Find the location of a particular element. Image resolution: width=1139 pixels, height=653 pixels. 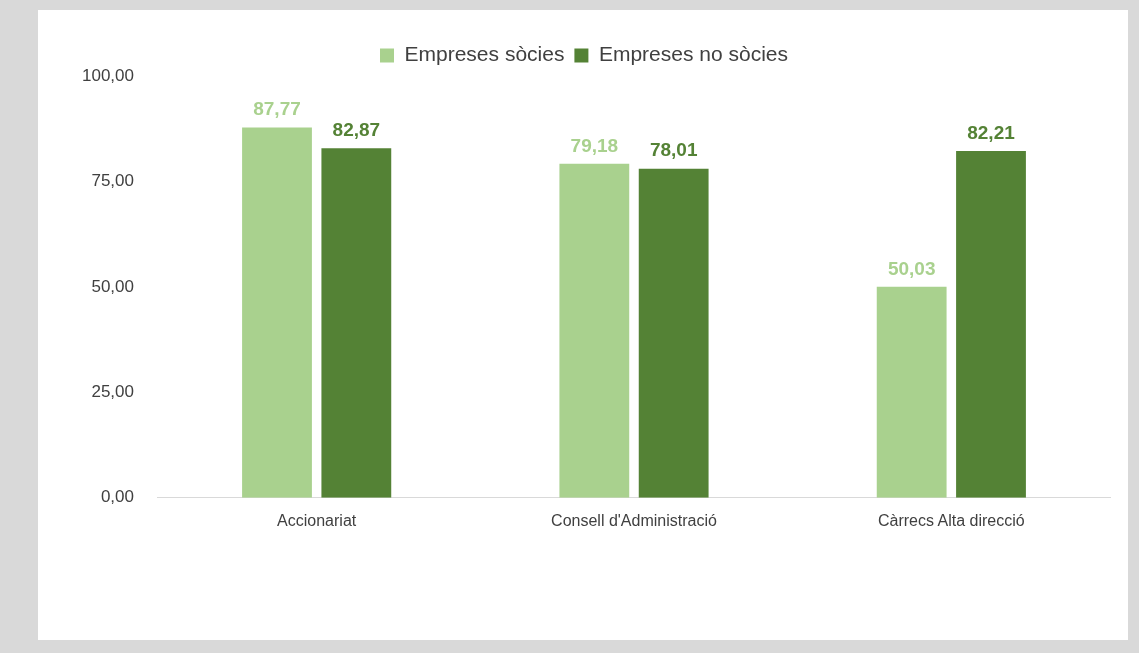

y-tick-label: 100,00 is located at coordinates (108, 75).